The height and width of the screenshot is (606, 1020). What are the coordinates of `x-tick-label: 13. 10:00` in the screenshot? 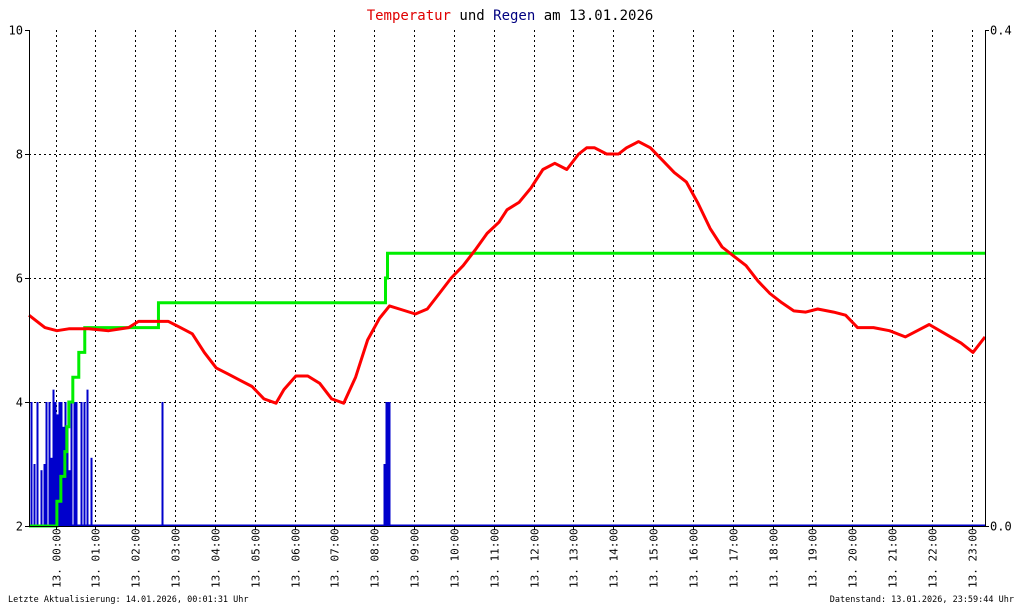 It's located at (455, 558).